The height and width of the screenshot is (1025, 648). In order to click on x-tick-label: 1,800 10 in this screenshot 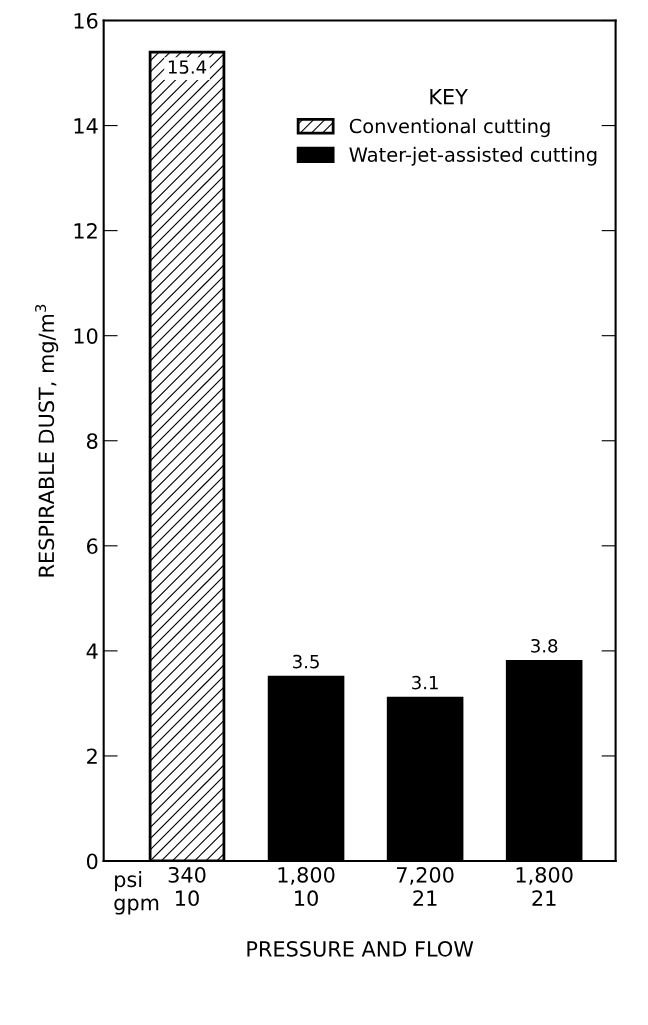, I will do `click(306, 886)`.